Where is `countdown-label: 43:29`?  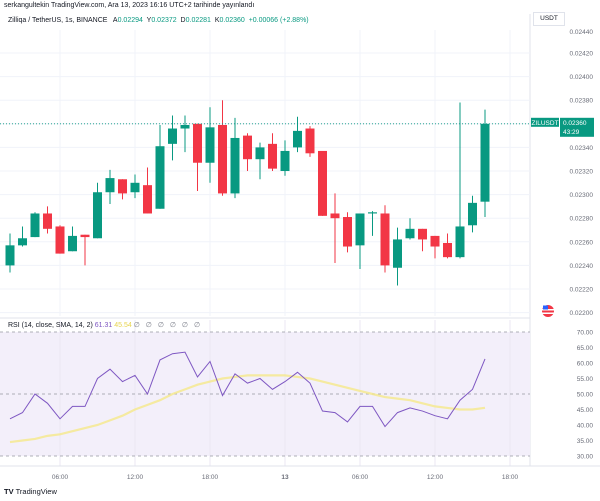 countdown-label: 43:29 is located at coordinates (571, 132).